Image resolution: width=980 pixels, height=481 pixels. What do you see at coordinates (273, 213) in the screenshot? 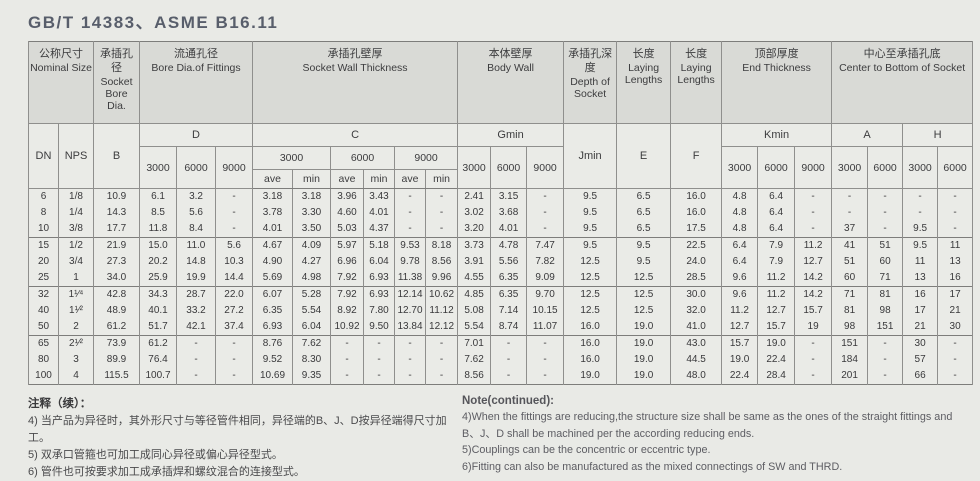
I see `cell: 3.78` at bounding box center [273, 213].